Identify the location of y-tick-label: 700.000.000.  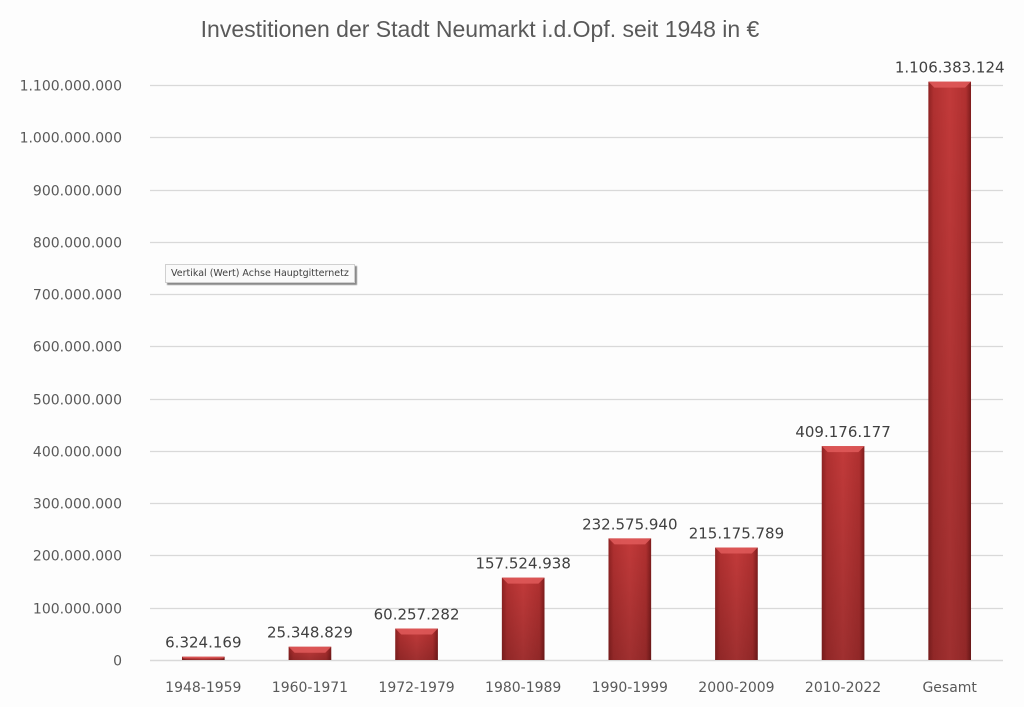
(77, 296).